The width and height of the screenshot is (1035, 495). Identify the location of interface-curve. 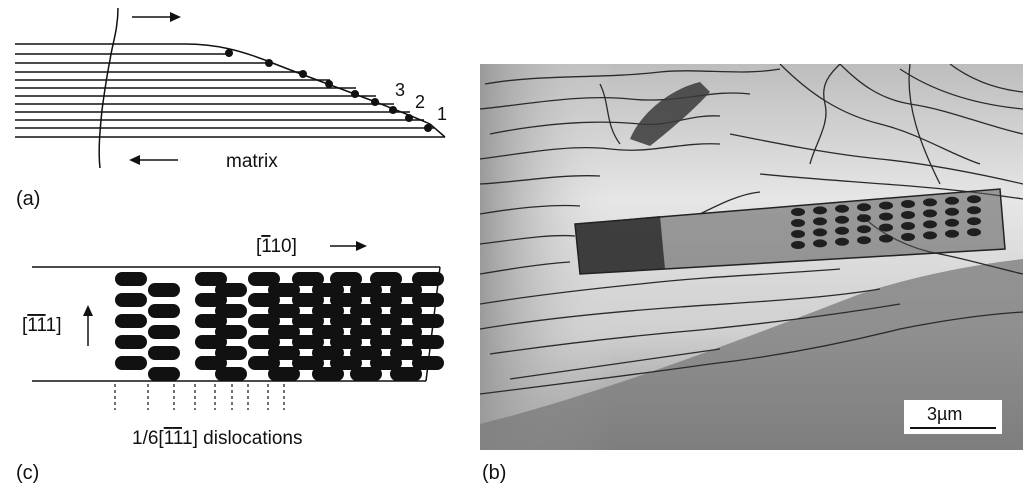
(230, 90).